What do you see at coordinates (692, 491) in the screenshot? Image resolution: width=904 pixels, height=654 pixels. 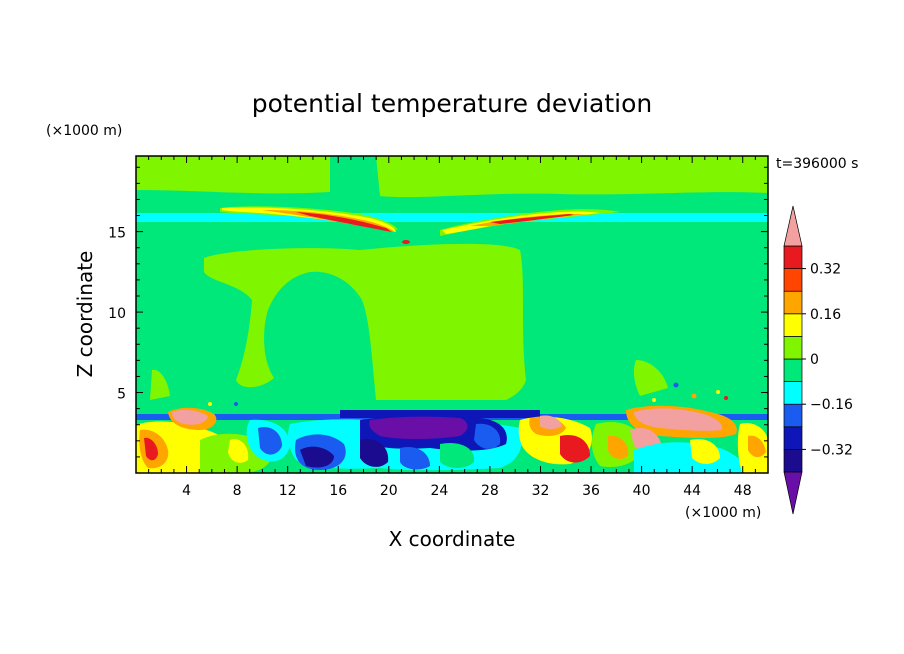 I see `x-tick-label: 44` at bounding box center [692, 491].